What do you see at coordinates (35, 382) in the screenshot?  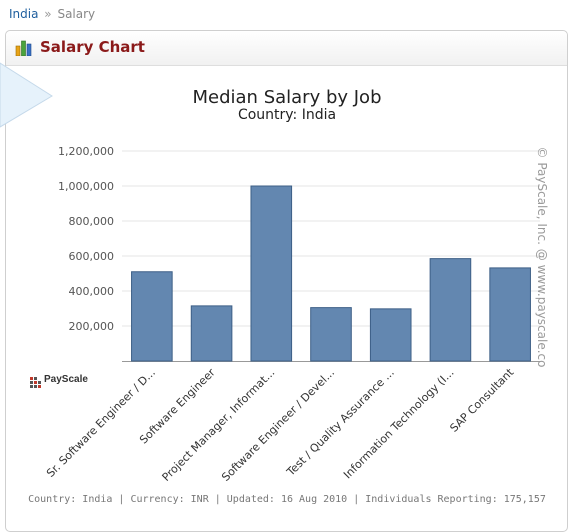 I see `payscale-logo-icon` at bounding box center [35, 382].